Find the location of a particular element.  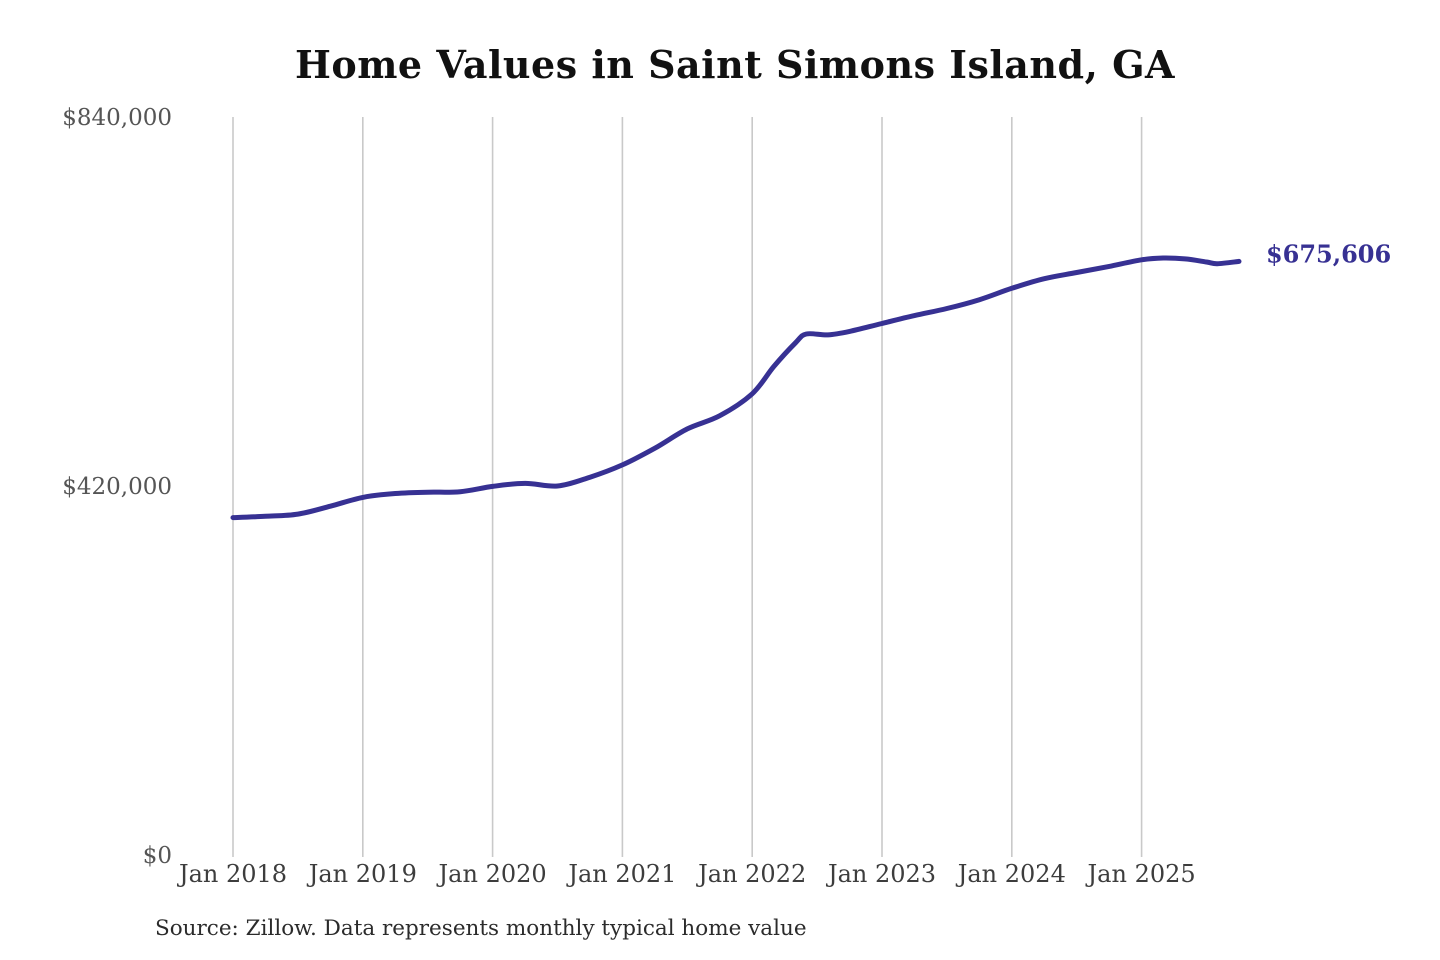

x-tick-jan-2018: Jan 2018 is located at coordinates (231, 874).